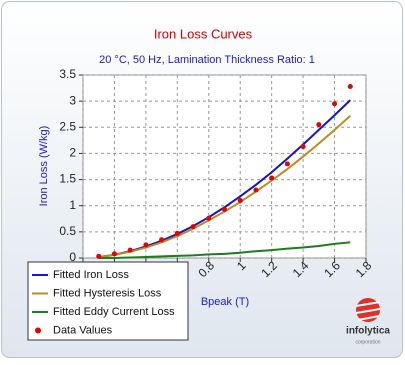 This screenshot has width=405, height=365. What do you see at coordinates (44, 166) in the screenshot?
I see `y-axis-label: Iron Loss (W/kg)` at bounding box center [44, 166].